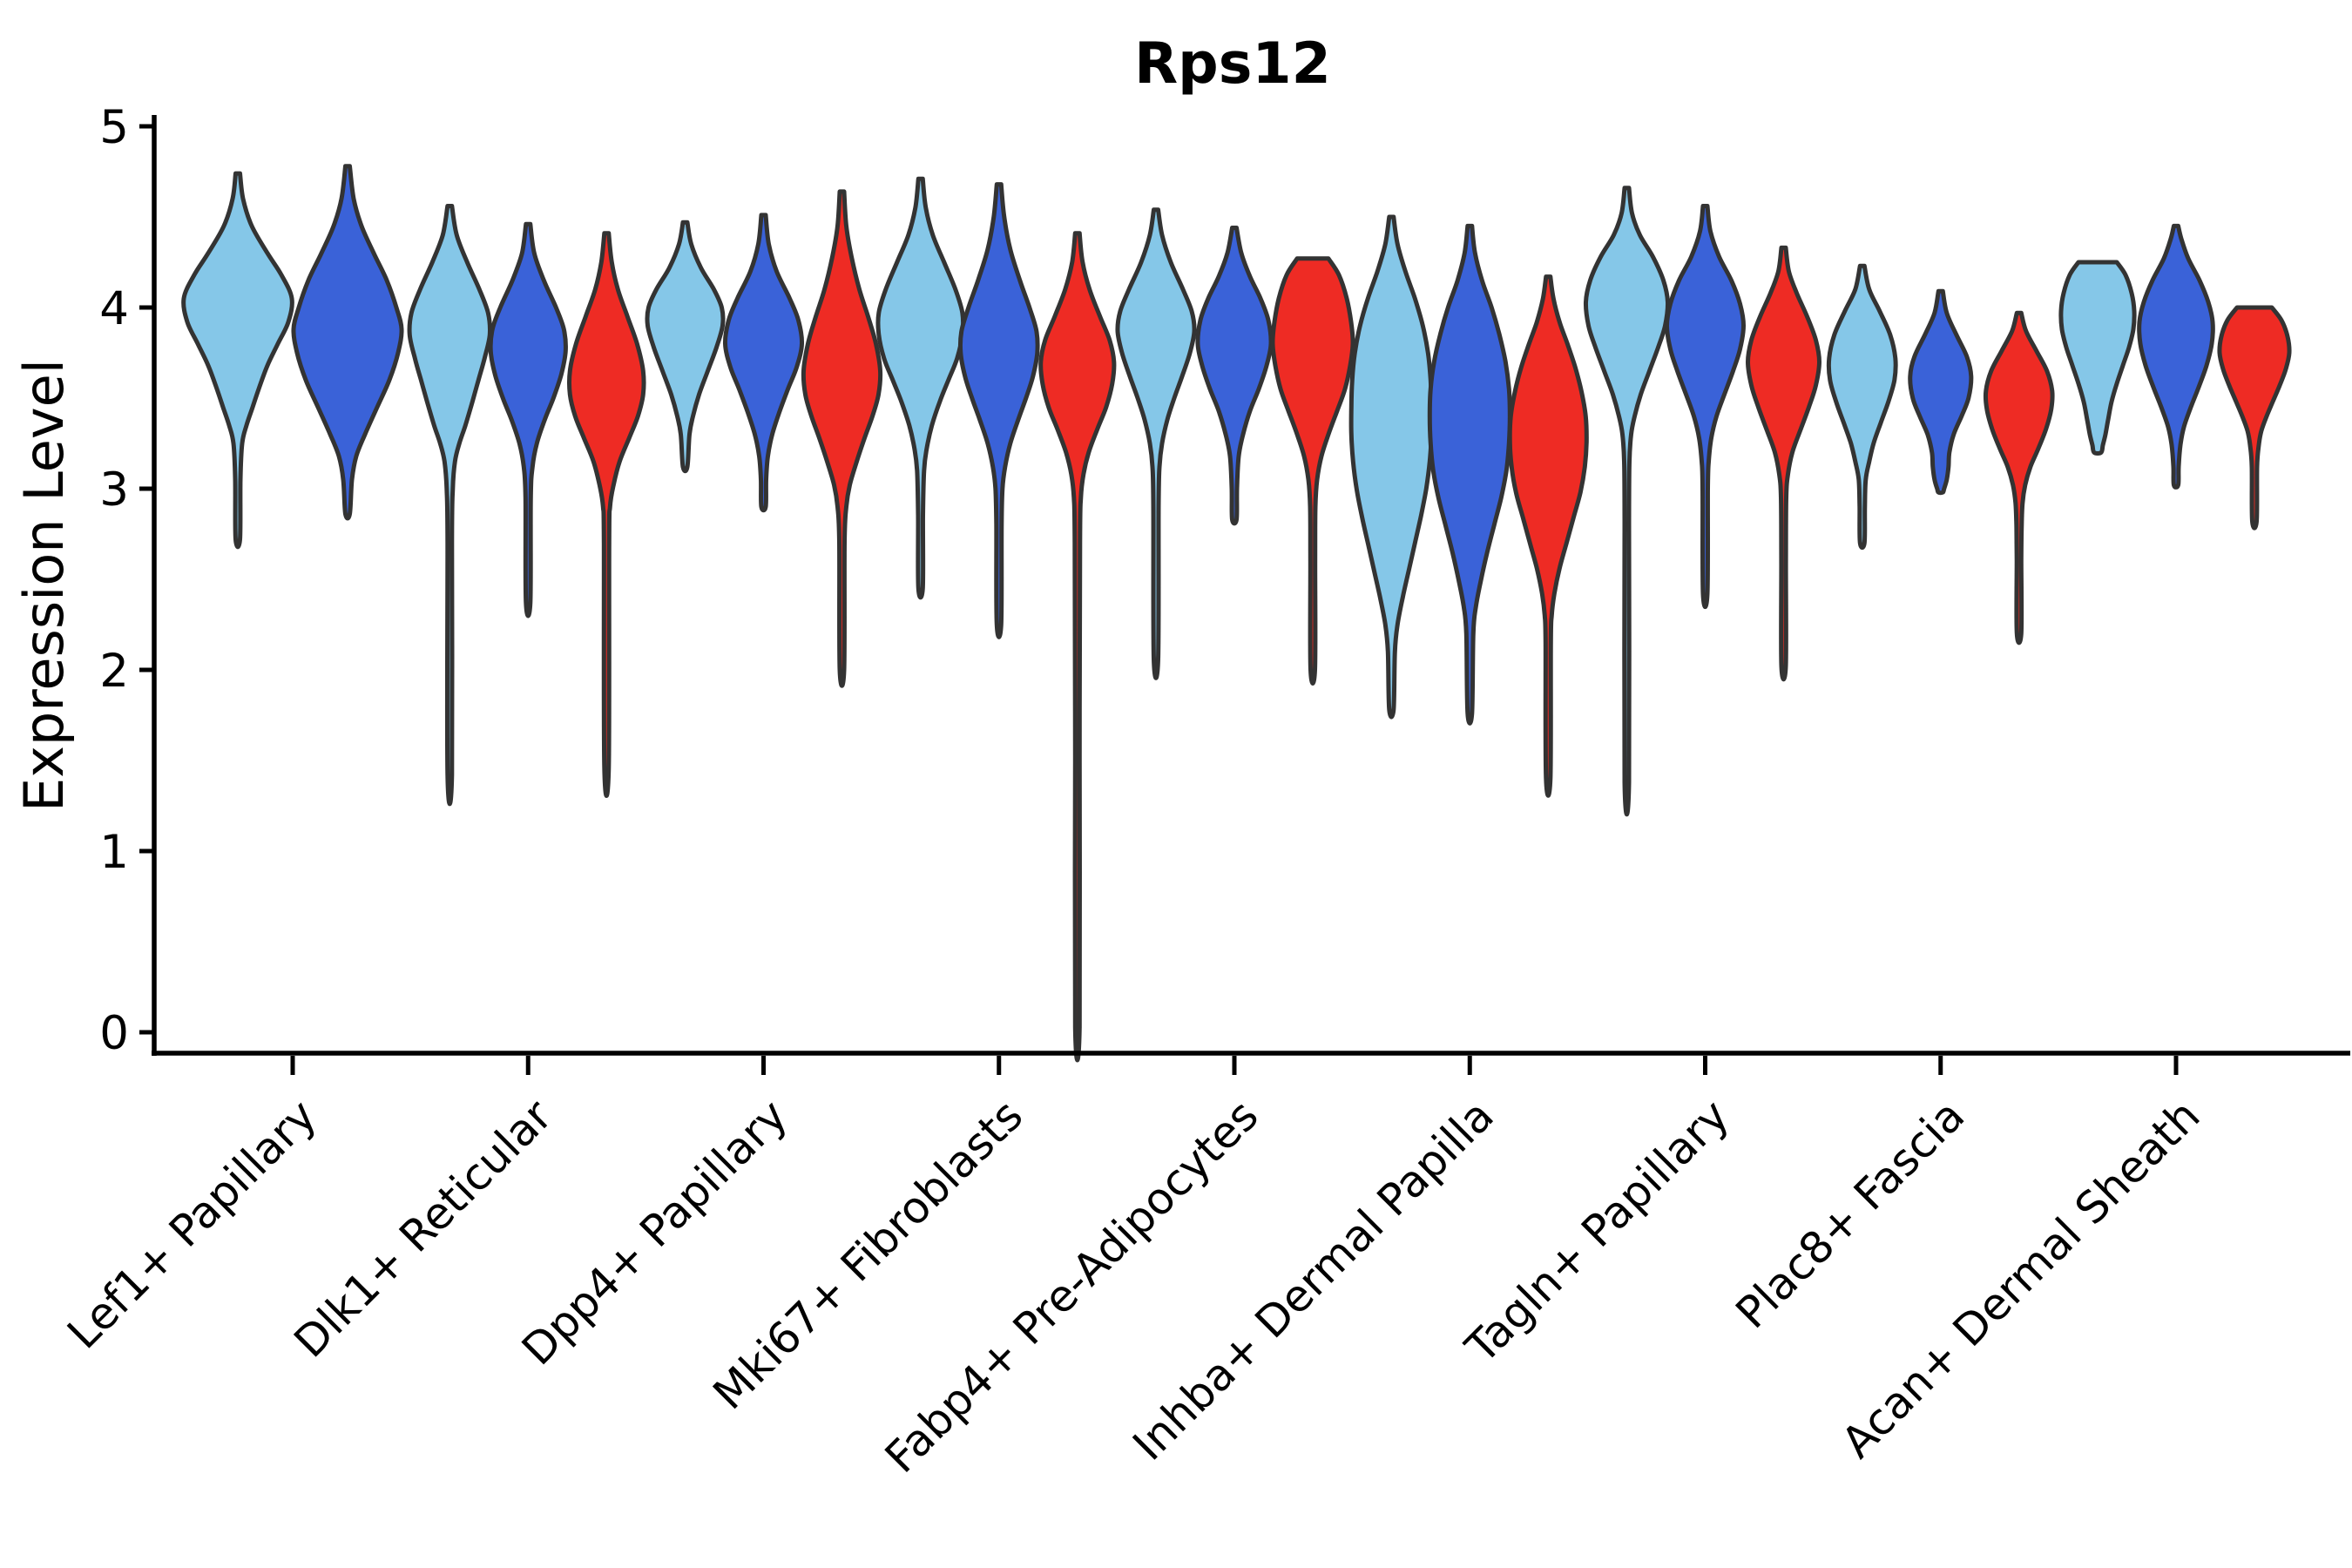 This screenshot has height=1568, width=2352. What do you see at coordinates (114, 127) in the screenshot?
I see `y-tick-label: 5` at bounding box center [114, 127].